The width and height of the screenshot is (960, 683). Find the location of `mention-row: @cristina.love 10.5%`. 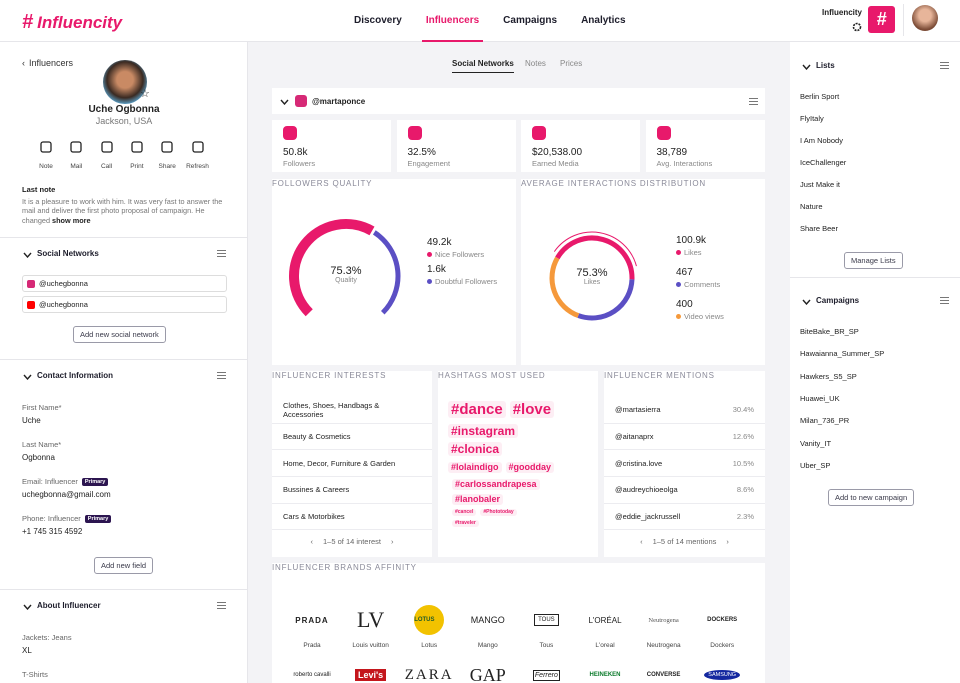

mention-row: @cristina.love 10.5% is located at coordinates (684, 464).